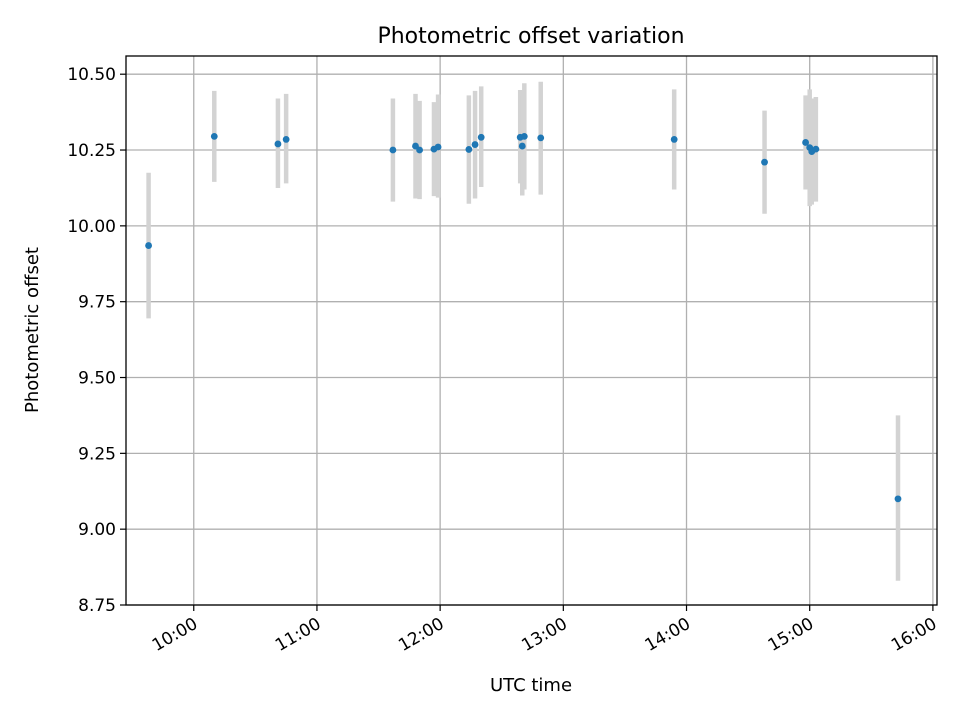 This screenshot has width=960, height=720. I want to click on x-tick-label: 15:00, so click(791, 635).